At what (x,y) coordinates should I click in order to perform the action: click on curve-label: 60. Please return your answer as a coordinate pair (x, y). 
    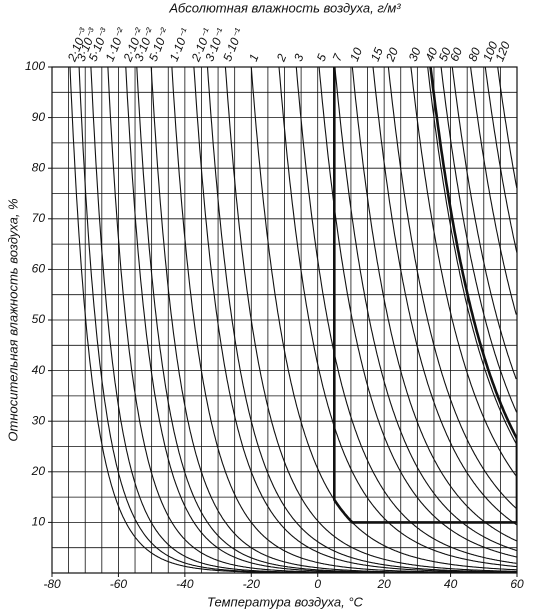
    Looking at the image, I should click on (456, 54).